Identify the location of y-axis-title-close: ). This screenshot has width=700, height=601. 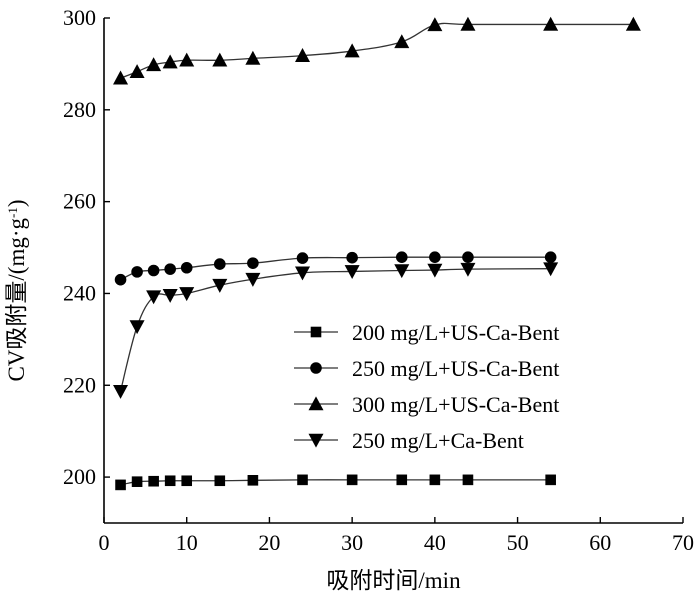
(16, 203).